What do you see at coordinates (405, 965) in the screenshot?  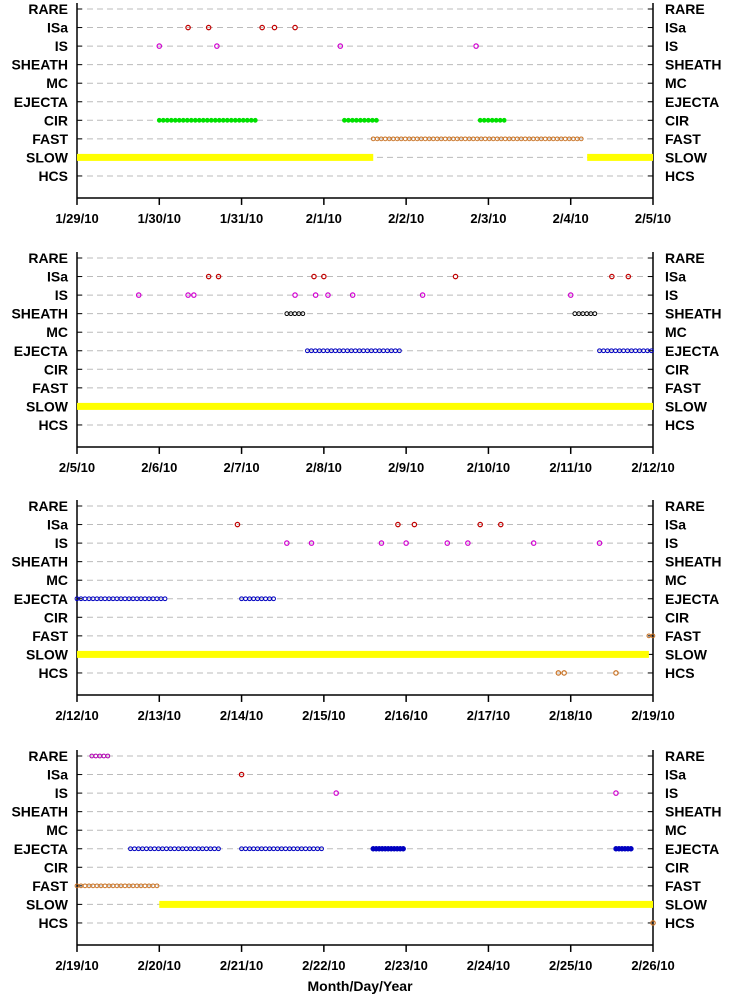 I see `x-tick-label: 2/23/10` at bounding box center [405, 965].